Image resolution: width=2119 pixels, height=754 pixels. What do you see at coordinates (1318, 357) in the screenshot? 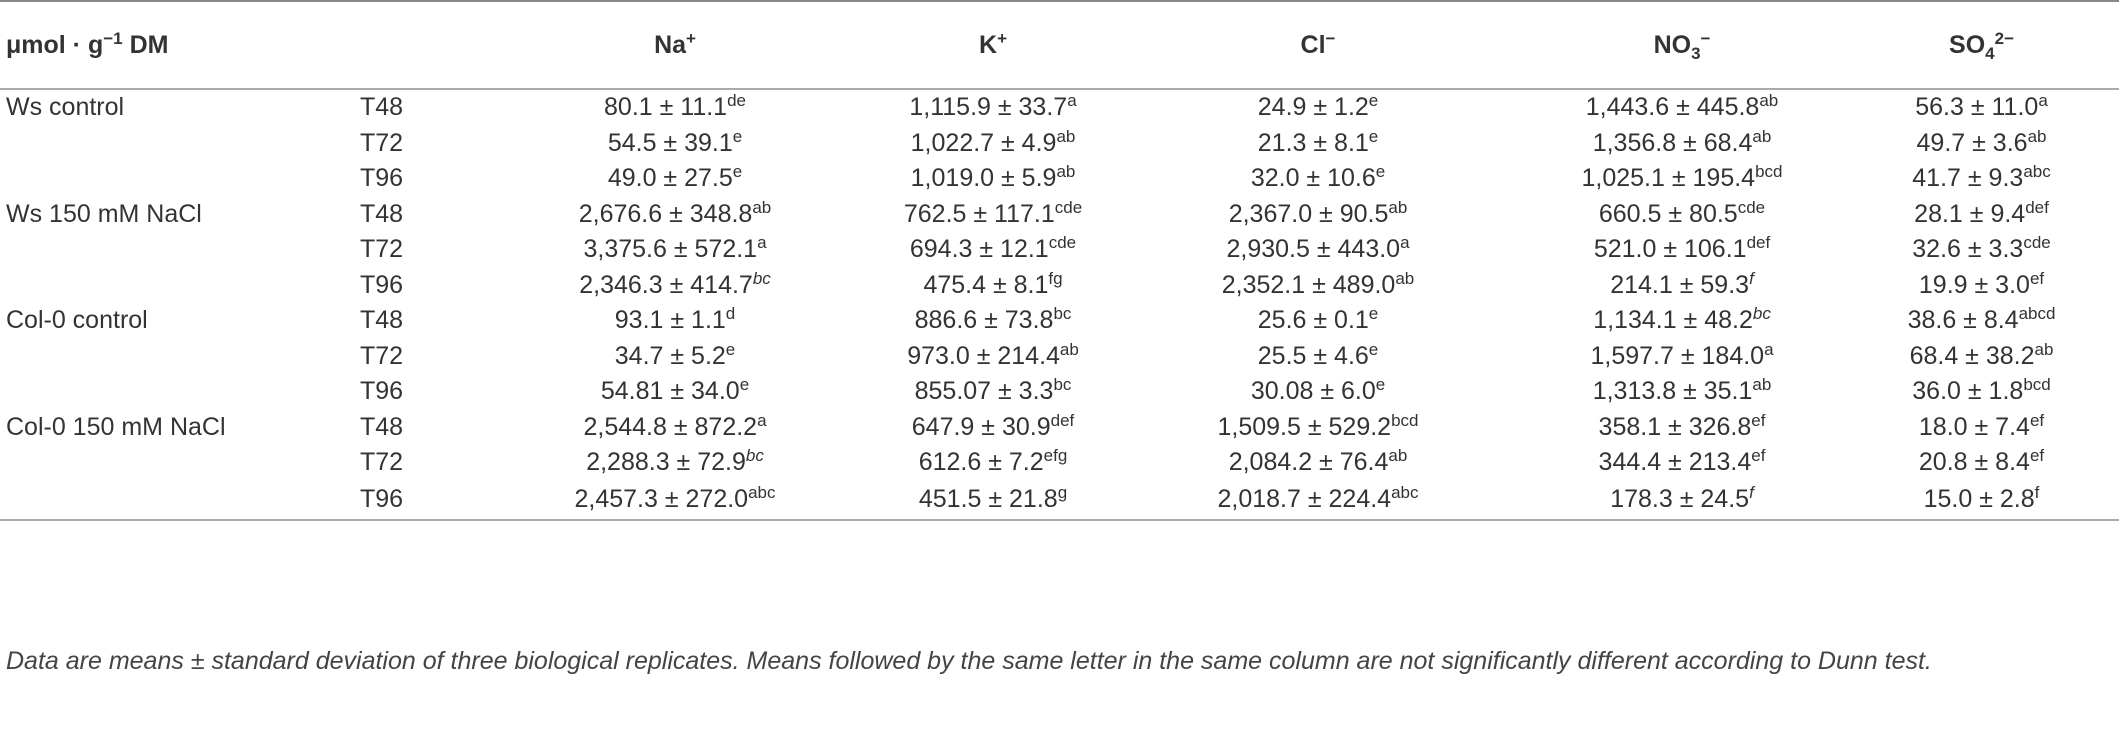
I see `value-cell: 25.5 ± 4.6e` at bounding box center [1318, 357].